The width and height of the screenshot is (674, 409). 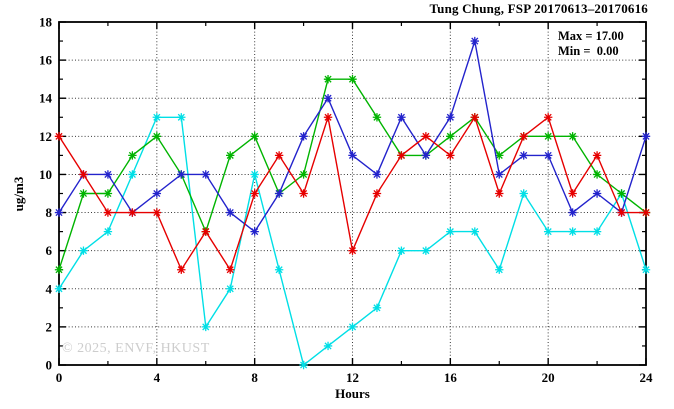 What do you see at coordinates (254, 377) in the screenshot?
I see `x-tick-label: 8` at bounding box center [254, 377].